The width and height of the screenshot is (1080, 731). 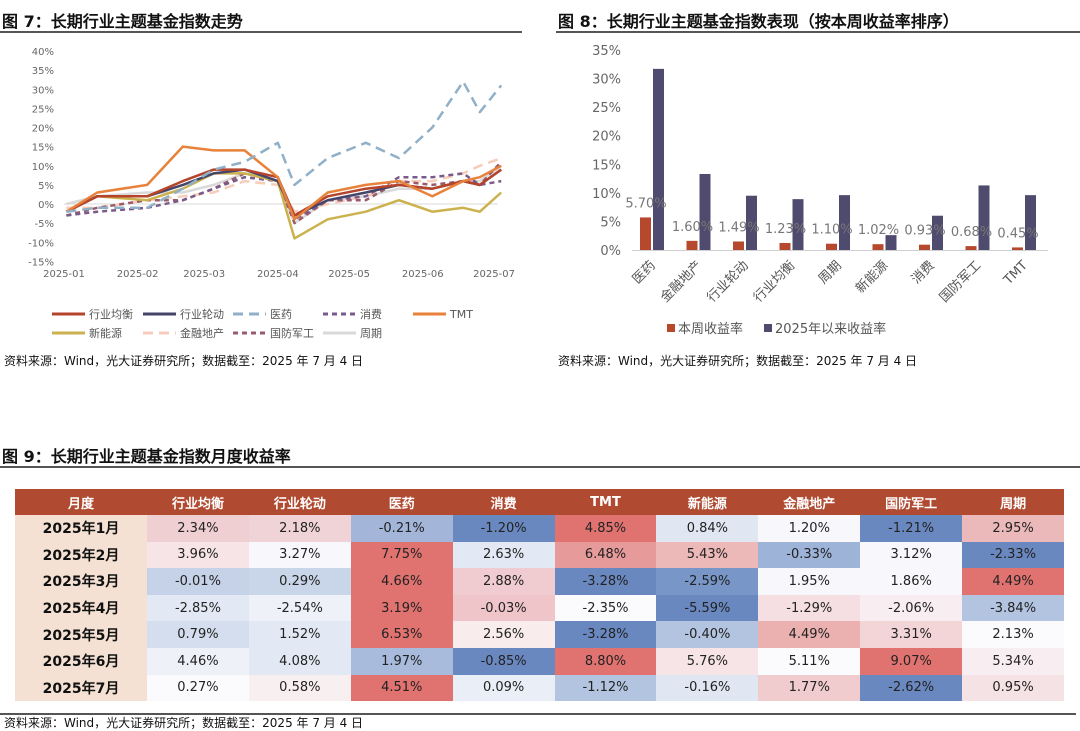 What do you see at coordinates (503, 634) in the screenshot?
I see `return-cell: 2.56%` at bounding box center [503, 634].